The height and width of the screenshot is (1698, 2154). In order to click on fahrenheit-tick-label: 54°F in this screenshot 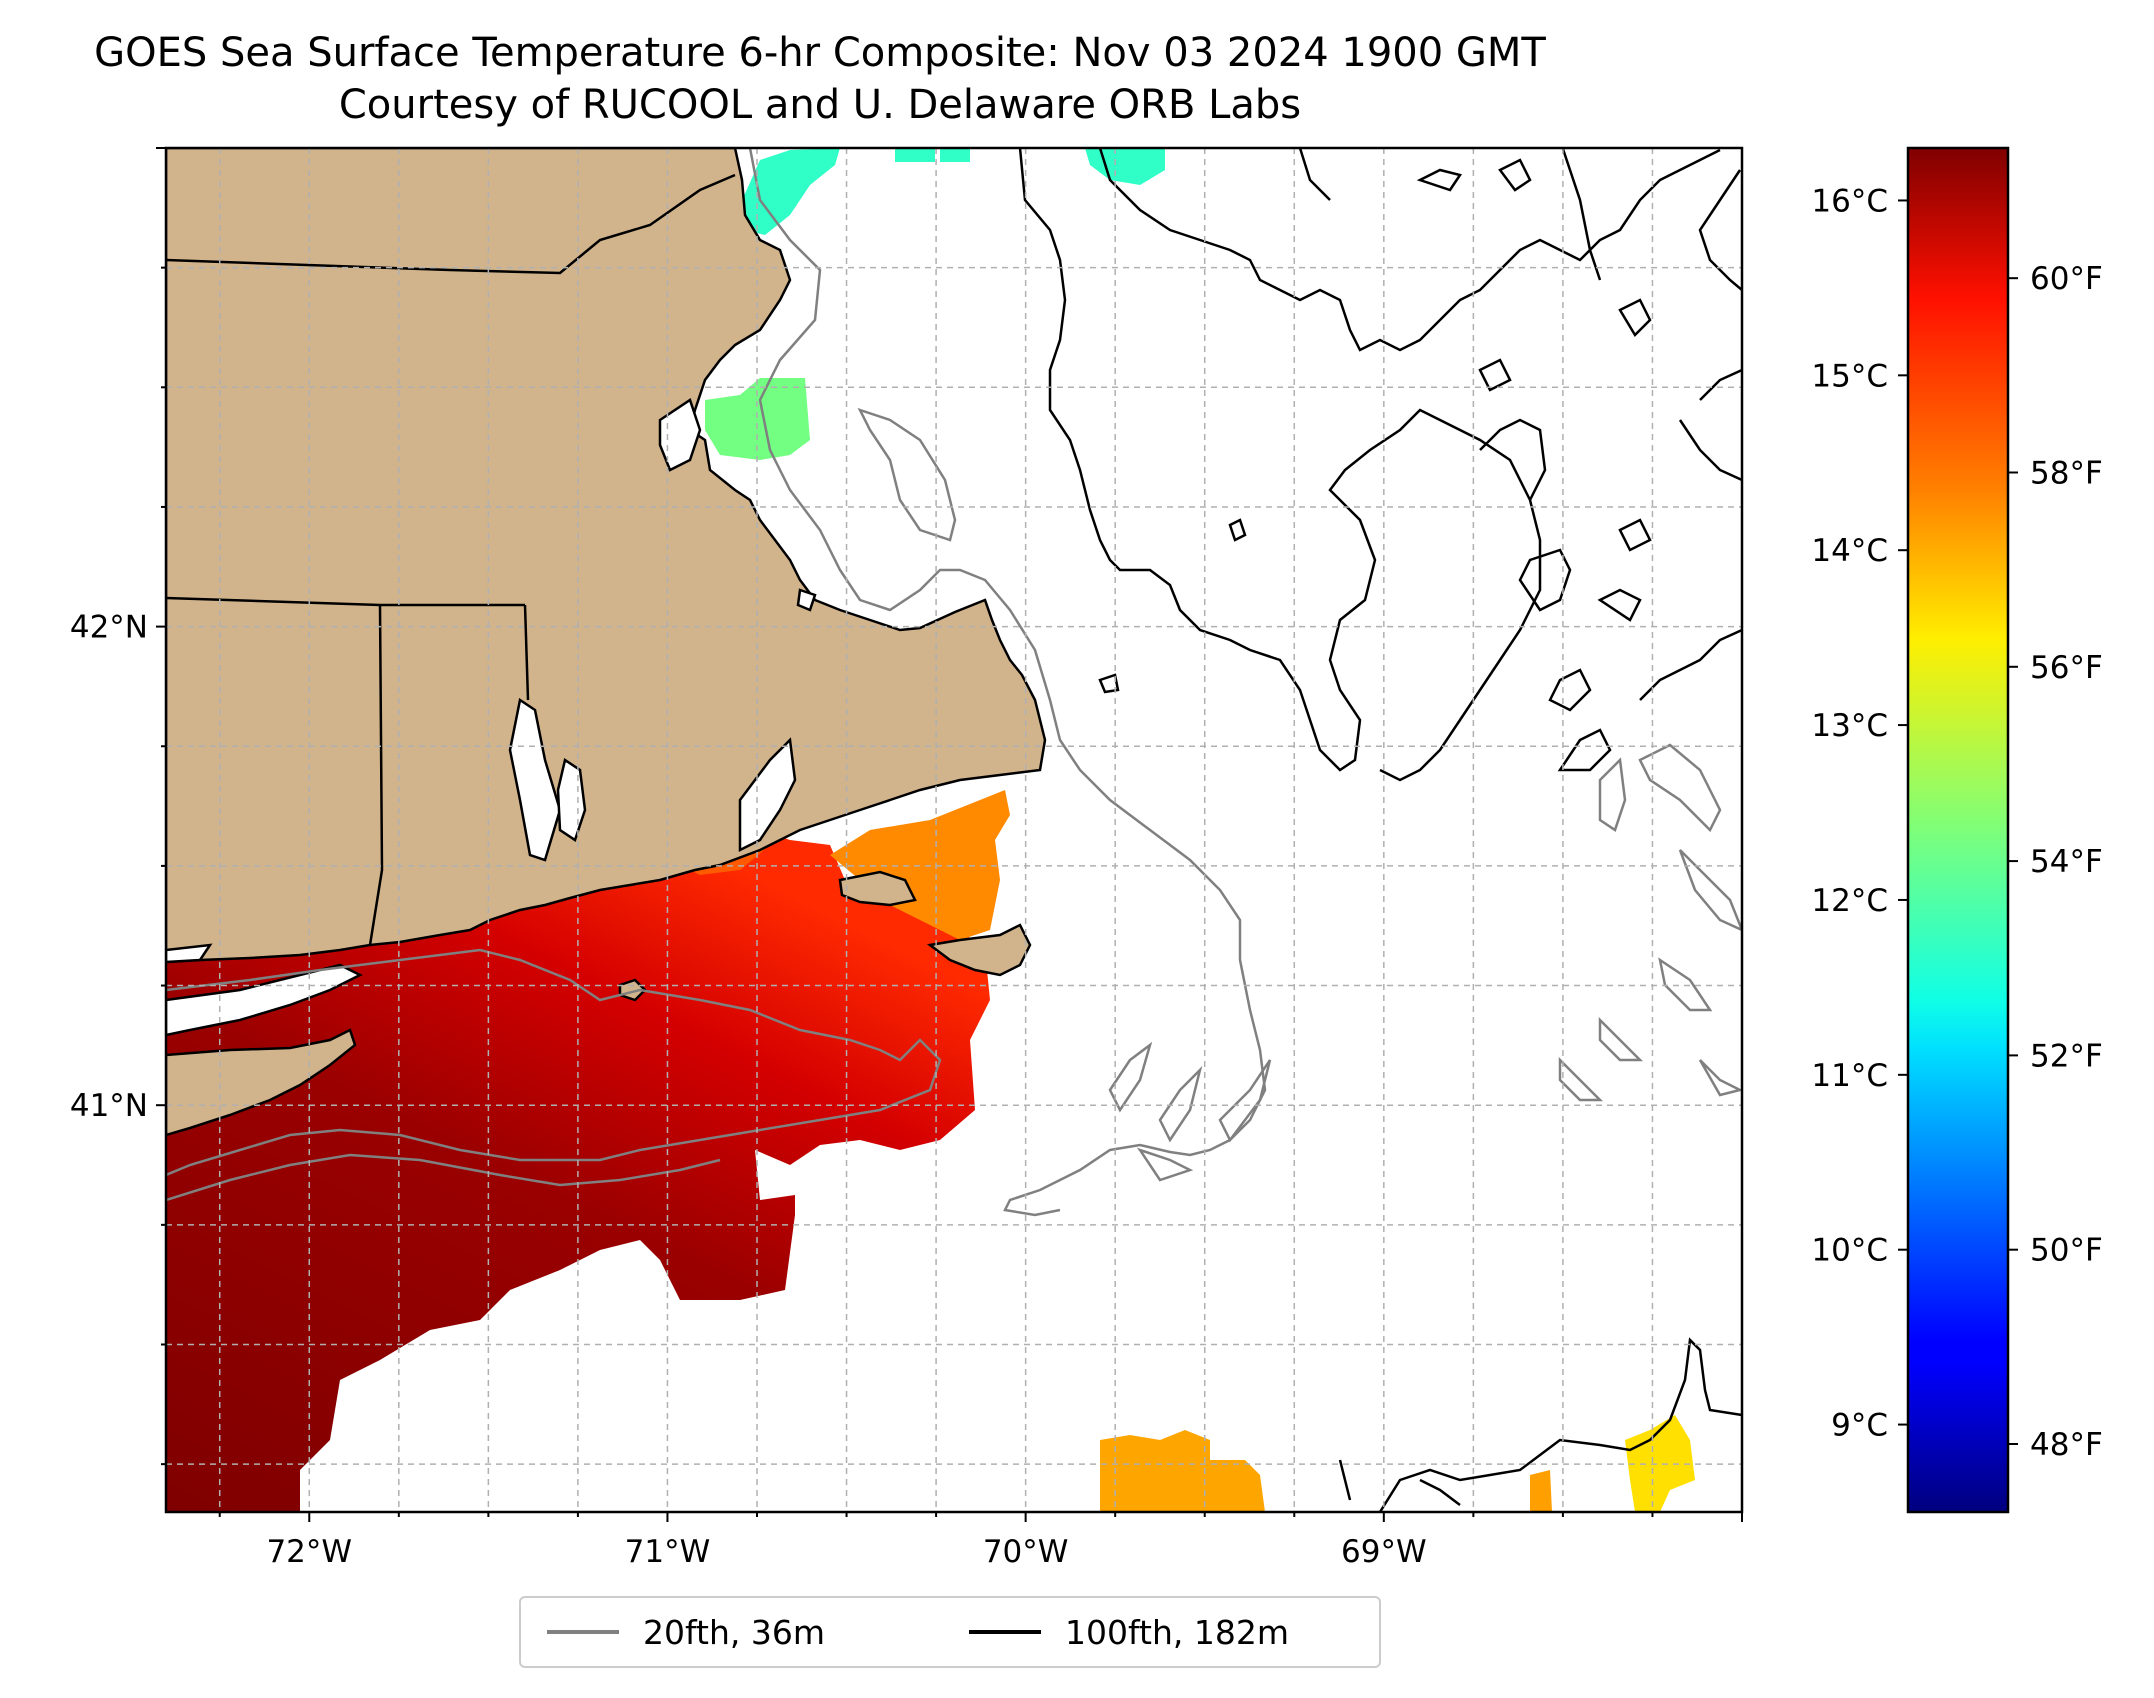, I will do `click(2066, 862)`.